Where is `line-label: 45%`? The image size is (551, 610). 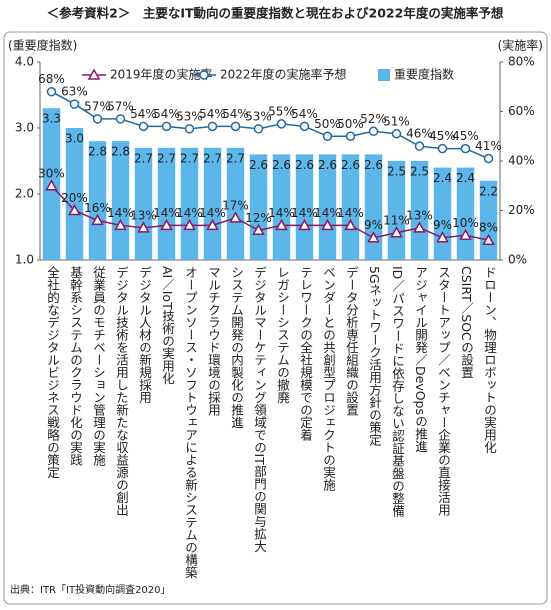 line-label: 45% is located at coordinates (442, 136).